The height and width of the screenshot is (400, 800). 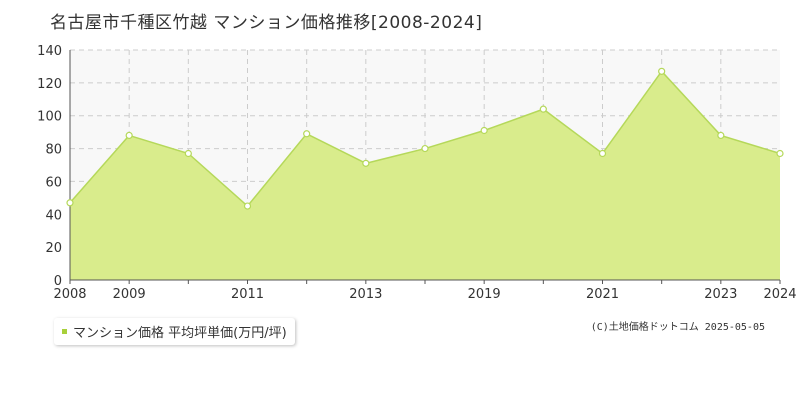 What do you see at coordinates (53, 215) in the screenshot?
I see `y-tick-label: 40` at bounding box center [53, 215].